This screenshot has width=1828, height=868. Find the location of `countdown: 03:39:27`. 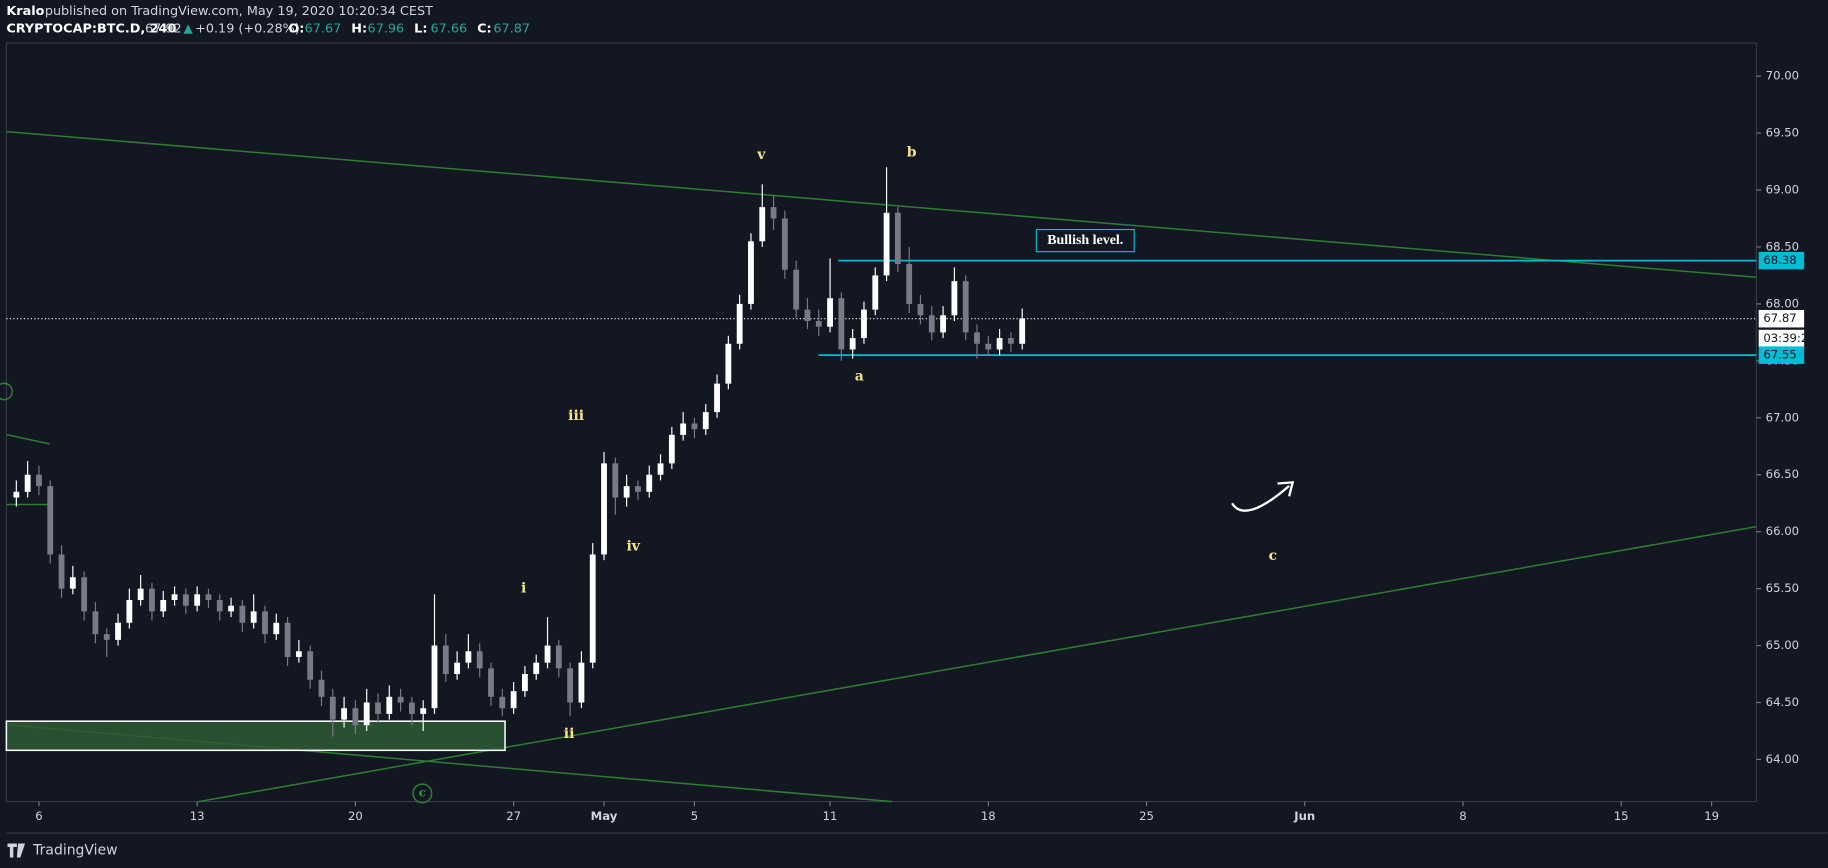

countdown: 03:39:27 is located at coordinates (1789, 338).